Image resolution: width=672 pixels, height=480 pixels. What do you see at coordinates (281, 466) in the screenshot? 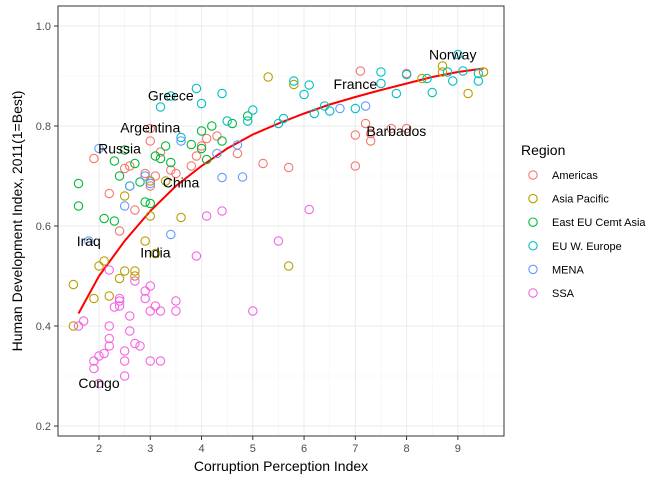
I see `x-axis-title: Corruption Perception Index` at bounding box center [281, 466].